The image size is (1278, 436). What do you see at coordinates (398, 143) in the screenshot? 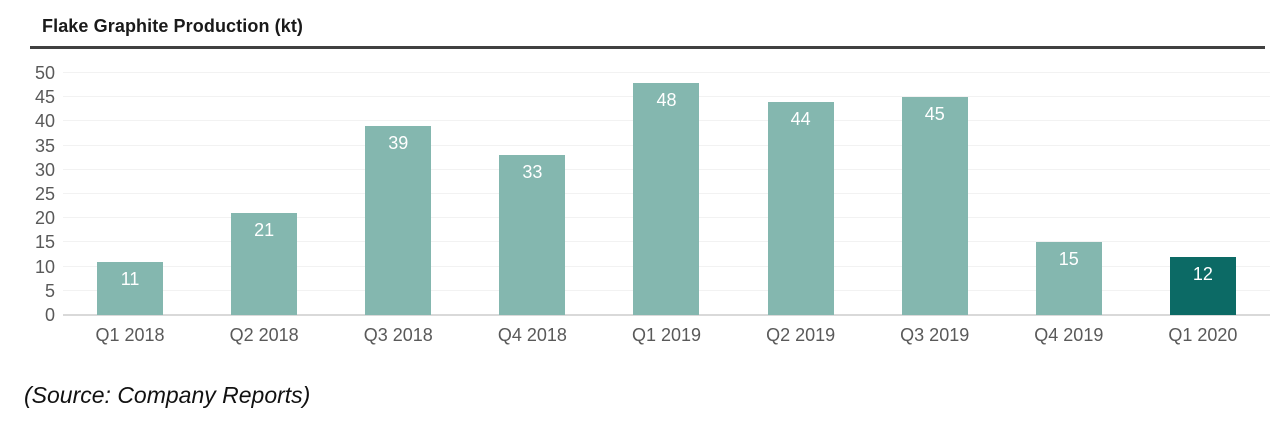
I see `bar-value-label: 39` at bounding box center [398, 143].